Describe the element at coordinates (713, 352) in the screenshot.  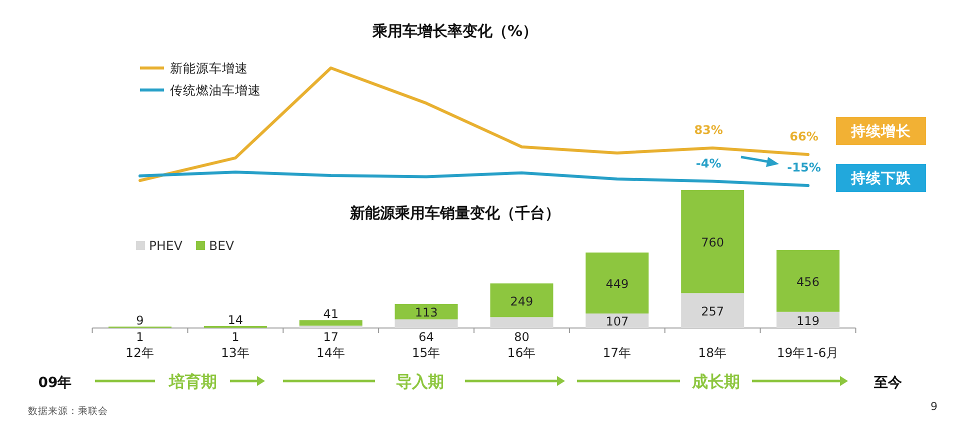
I see `x-tick-label: 18年` at that location.